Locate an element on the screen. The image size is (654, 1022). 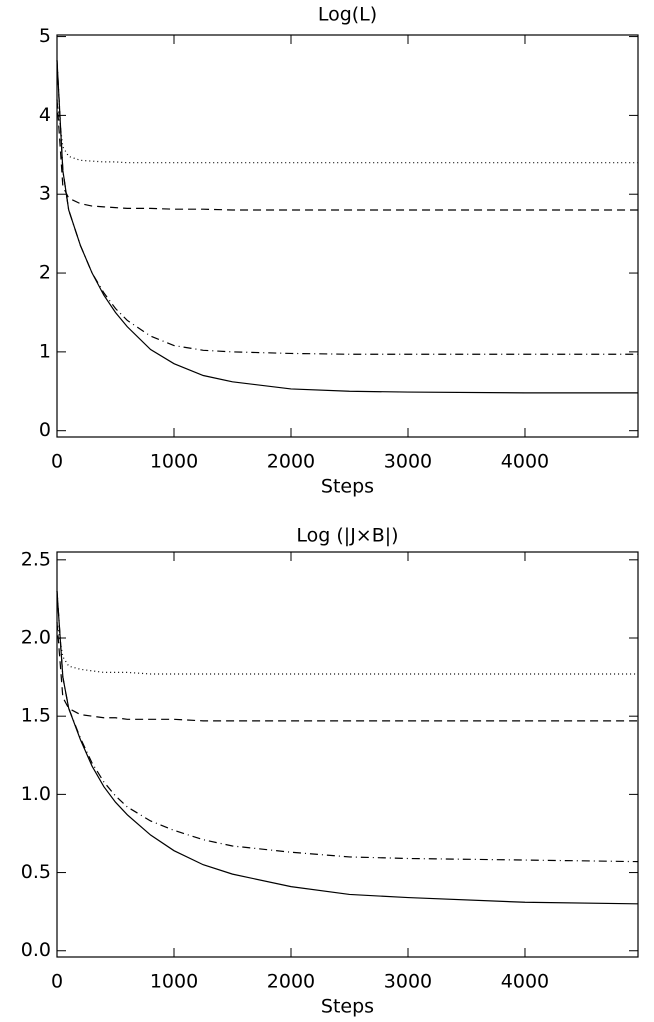
y-tick-label: 3 is located at coordinates (45, 194).